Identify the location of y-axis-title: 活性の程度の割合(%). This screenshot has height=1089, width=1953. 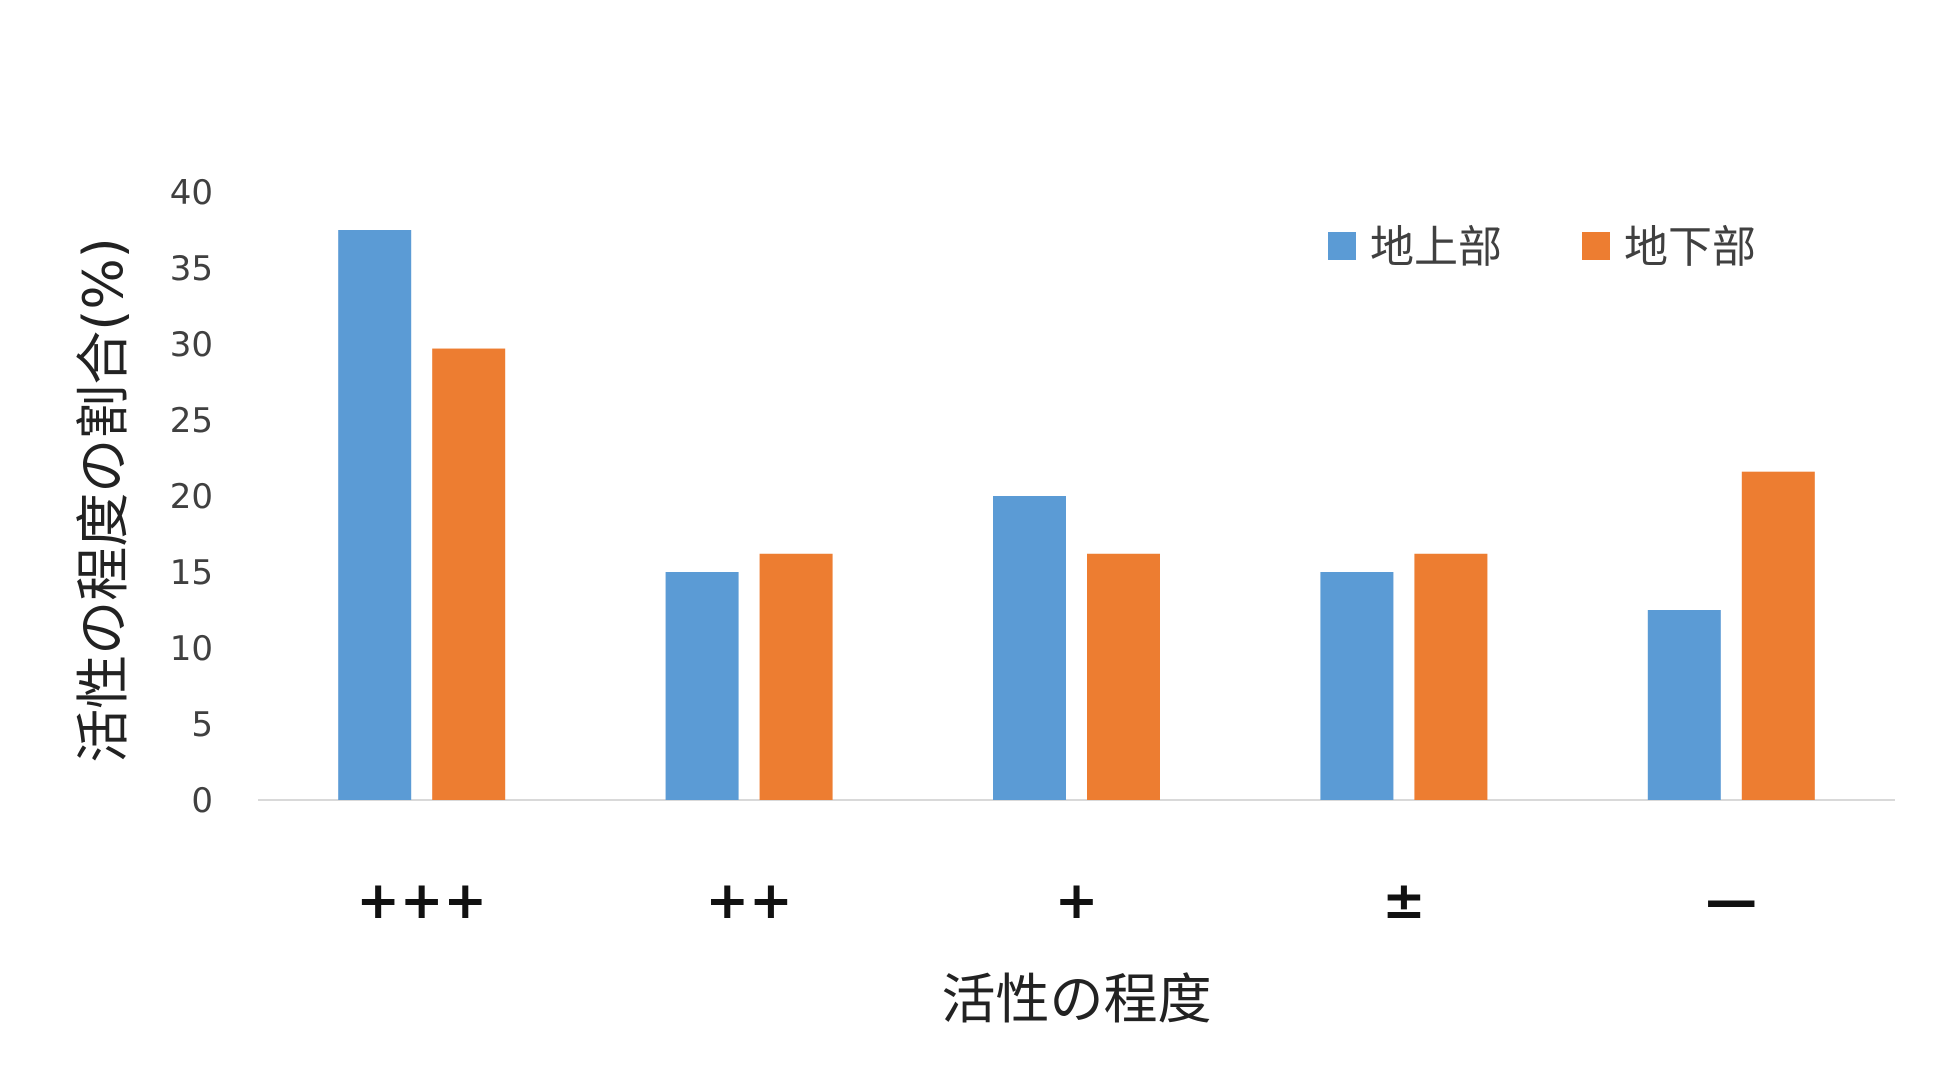
(103, 499).